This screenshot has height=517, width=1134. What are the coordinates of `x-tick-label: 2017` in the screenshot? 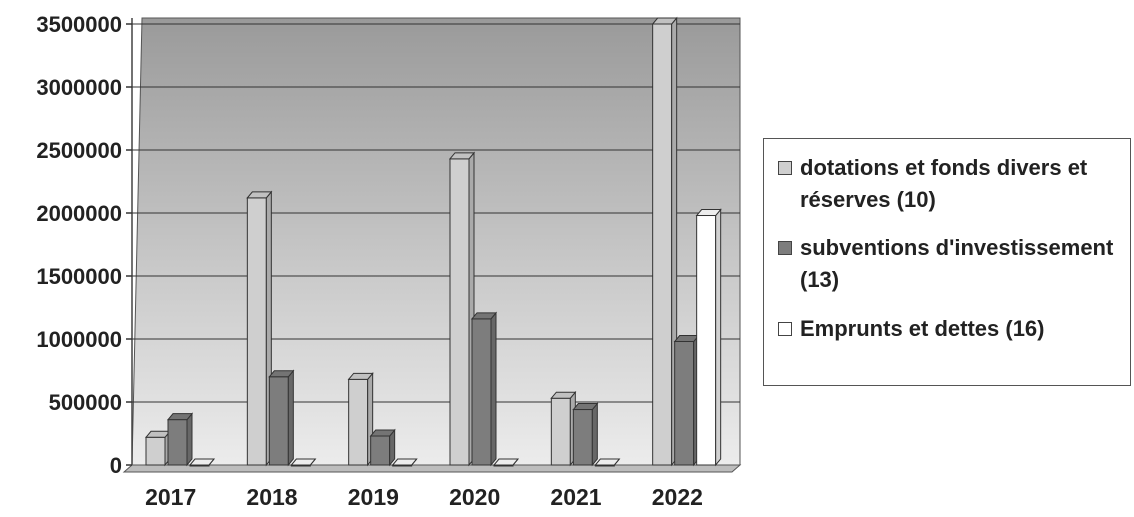 It's located at (170, 497).